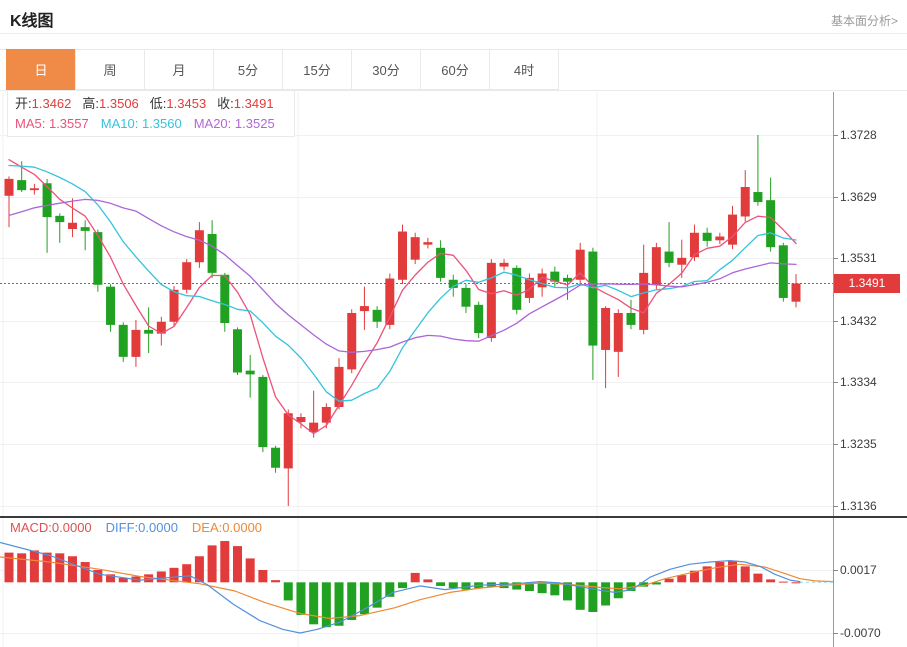 The width and height of the screenshot is (907, 647). Describe the element at coordinates (453, 517) in the screenshot. I see `pane-divider` at that location.